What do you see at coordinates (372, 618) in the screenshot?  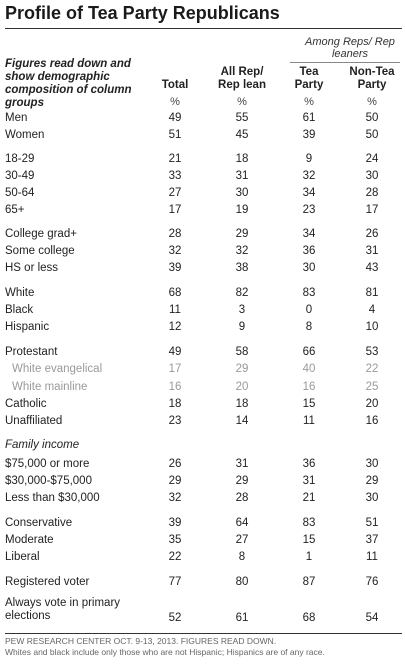 I see `cell-value: 54` at bounding box center [372, 618].